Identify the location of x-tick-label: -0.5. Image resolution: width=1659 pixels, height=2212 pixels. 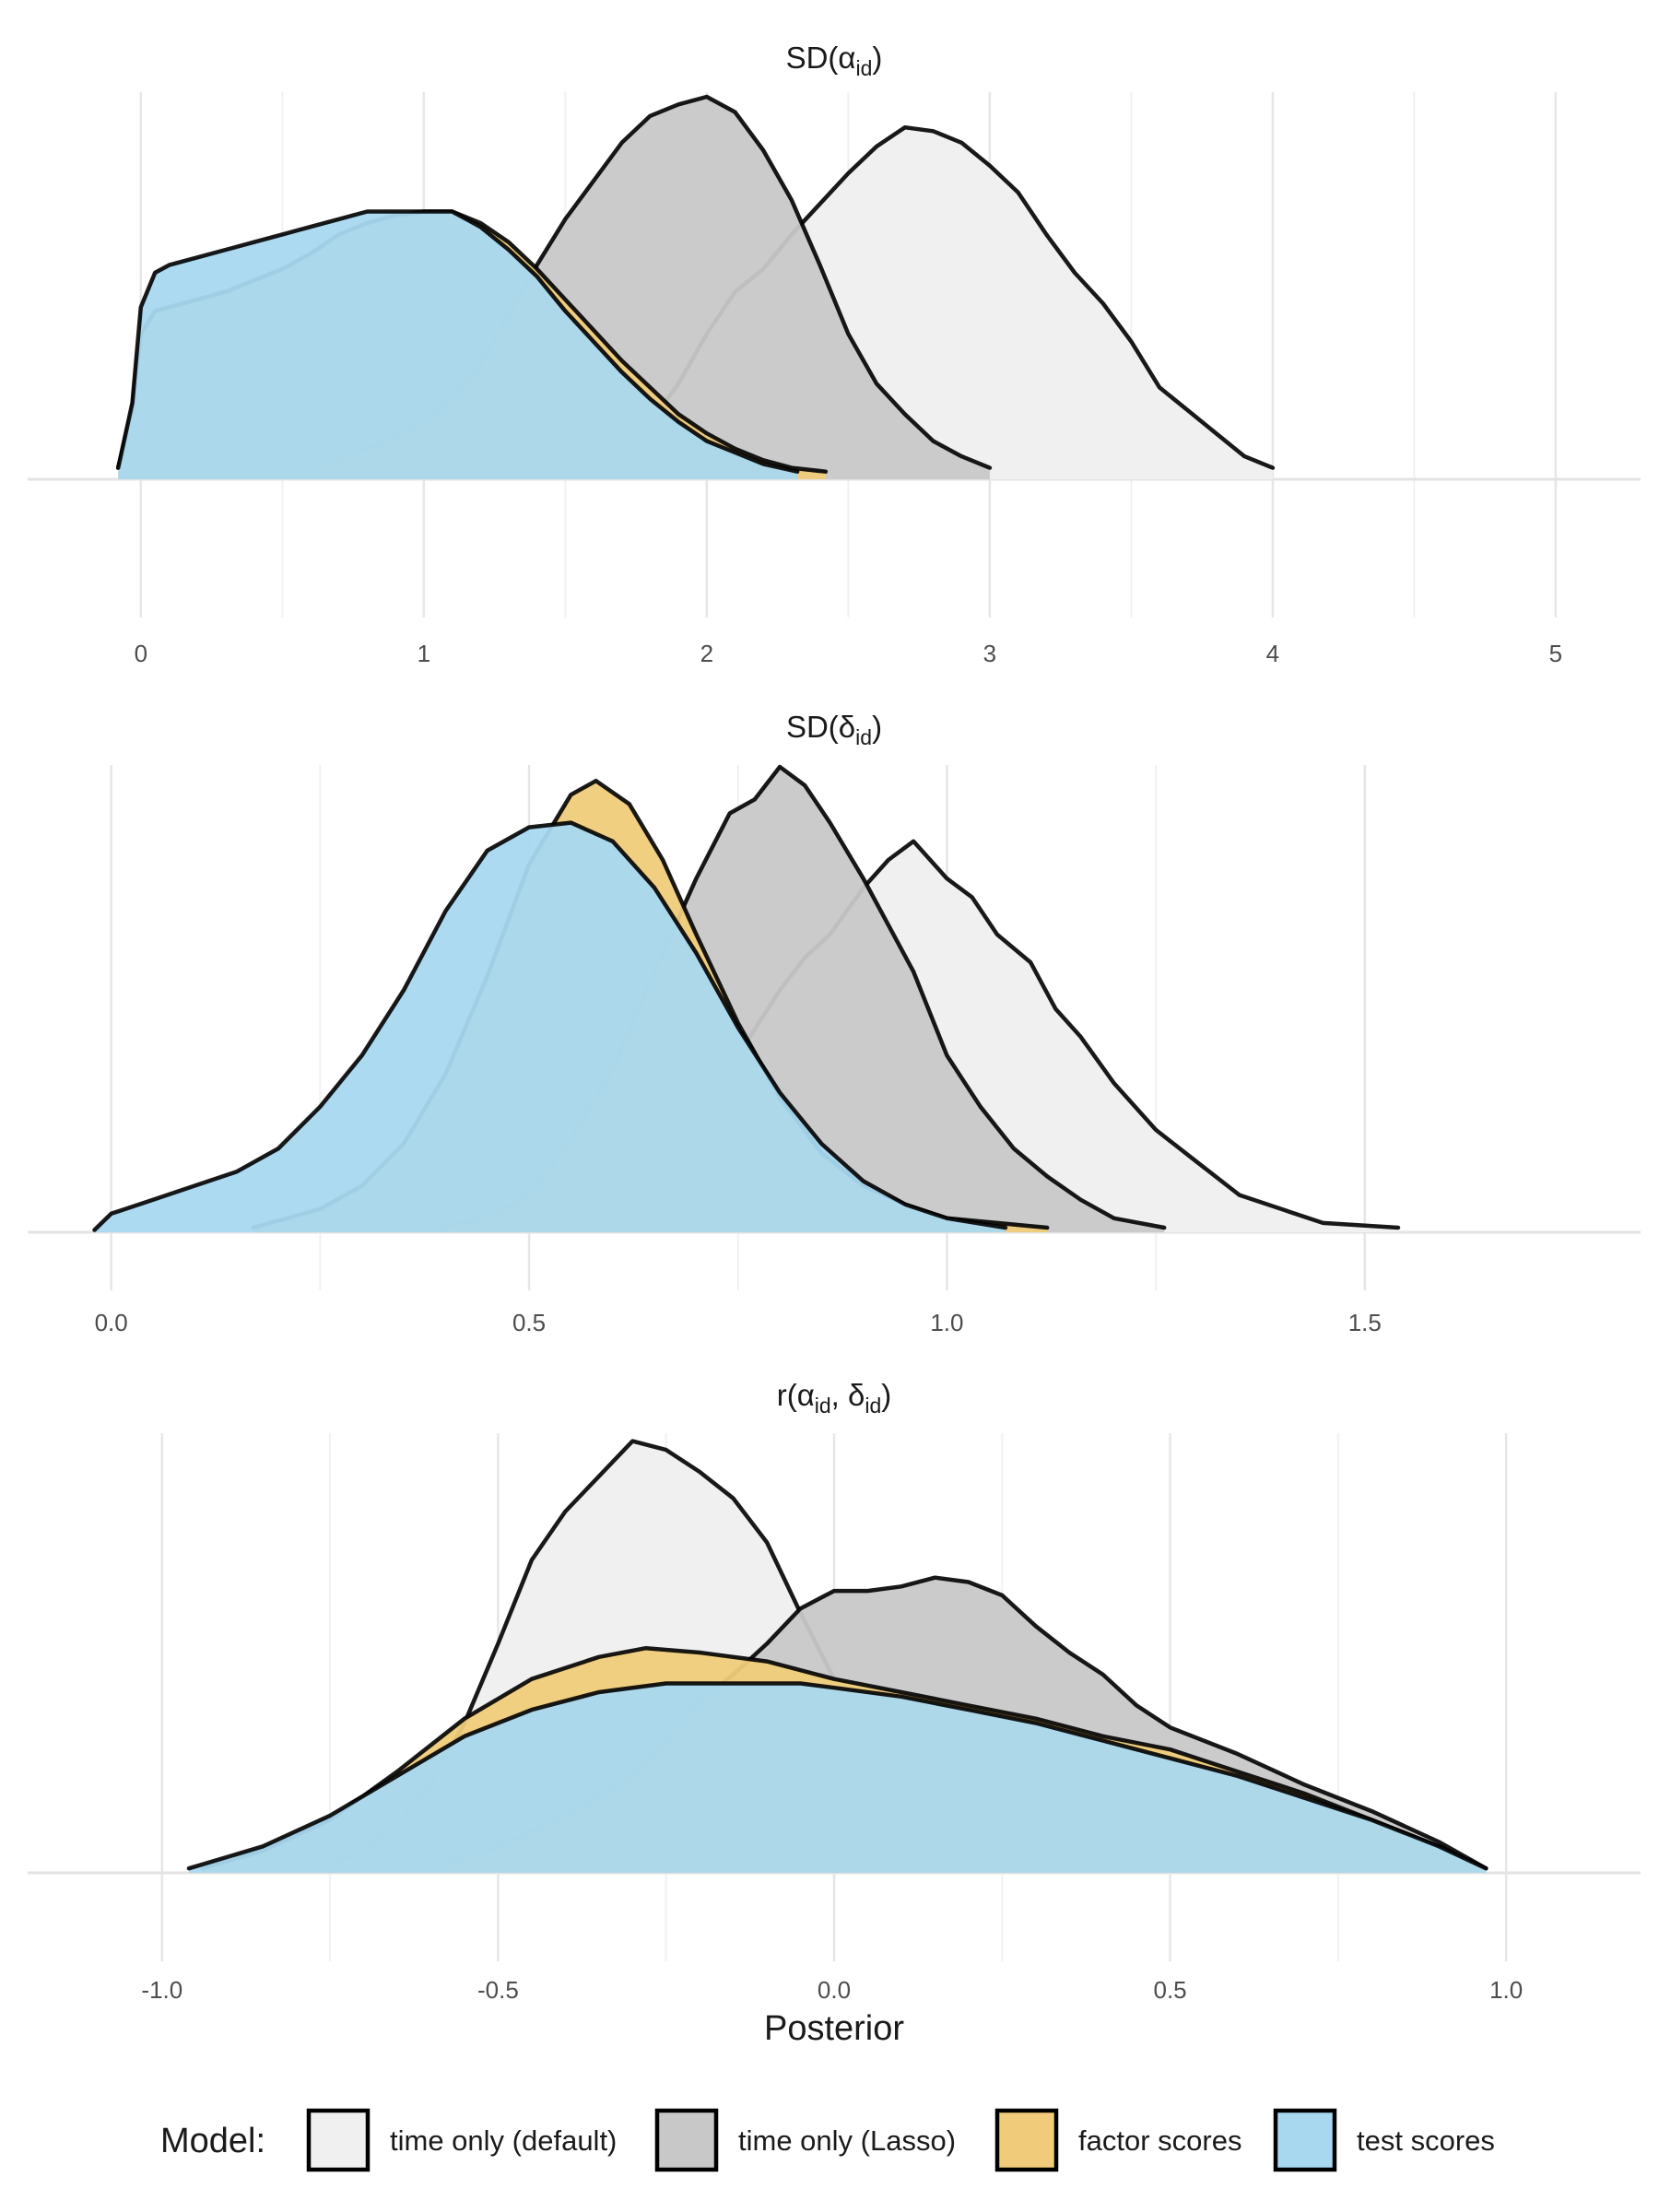
(498, 1990).